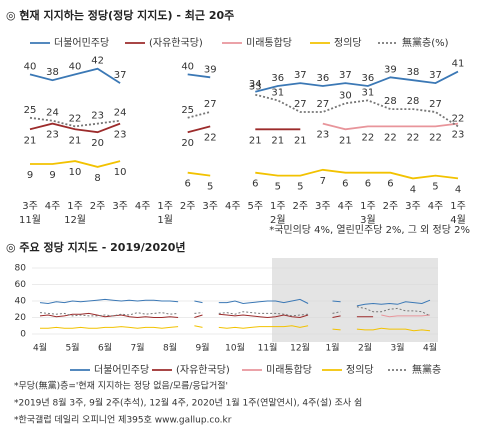 This screenshot has width=500, height=441. I want to click on data-label: 38, so click(413, 72).